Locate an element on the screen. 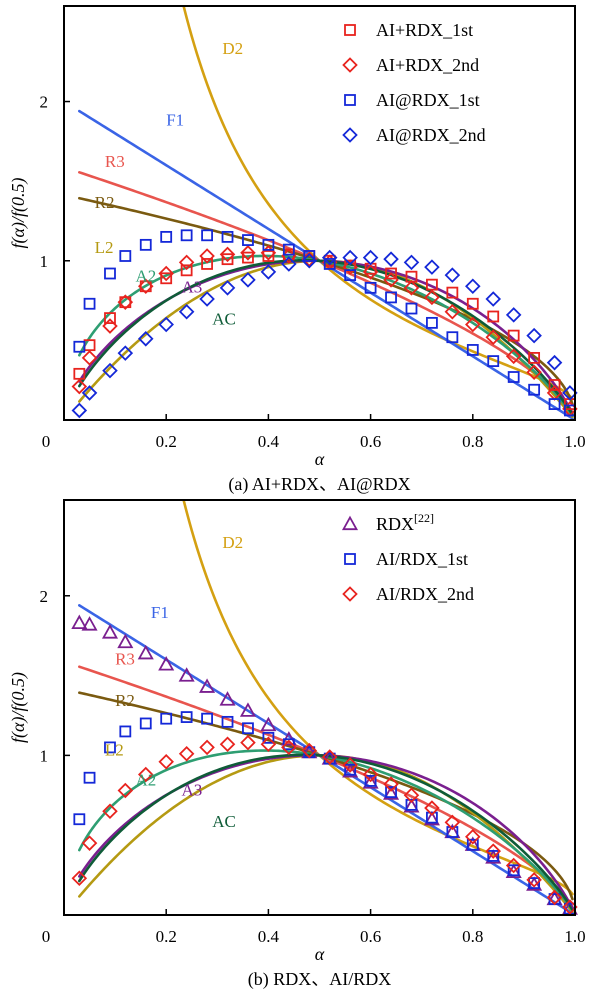  legend-marker-square is located at coordinates (350, 559).